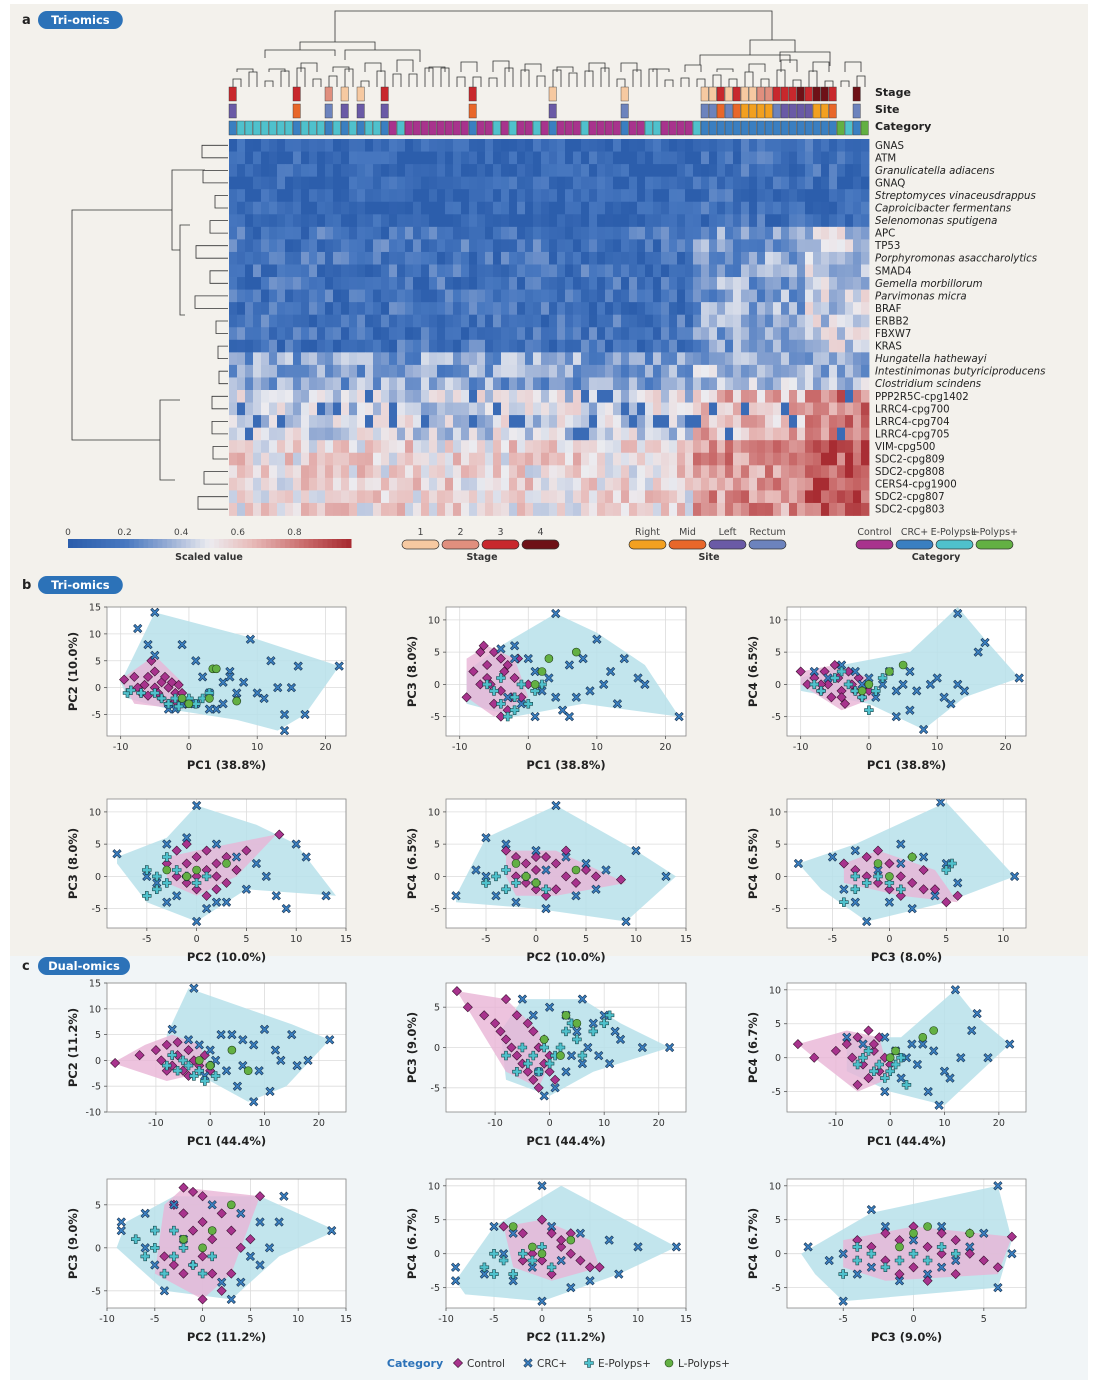 This screenshot has height=1386, width=1100. I want to click on heatmap-row-label: ERBB2, so click(892, 322).